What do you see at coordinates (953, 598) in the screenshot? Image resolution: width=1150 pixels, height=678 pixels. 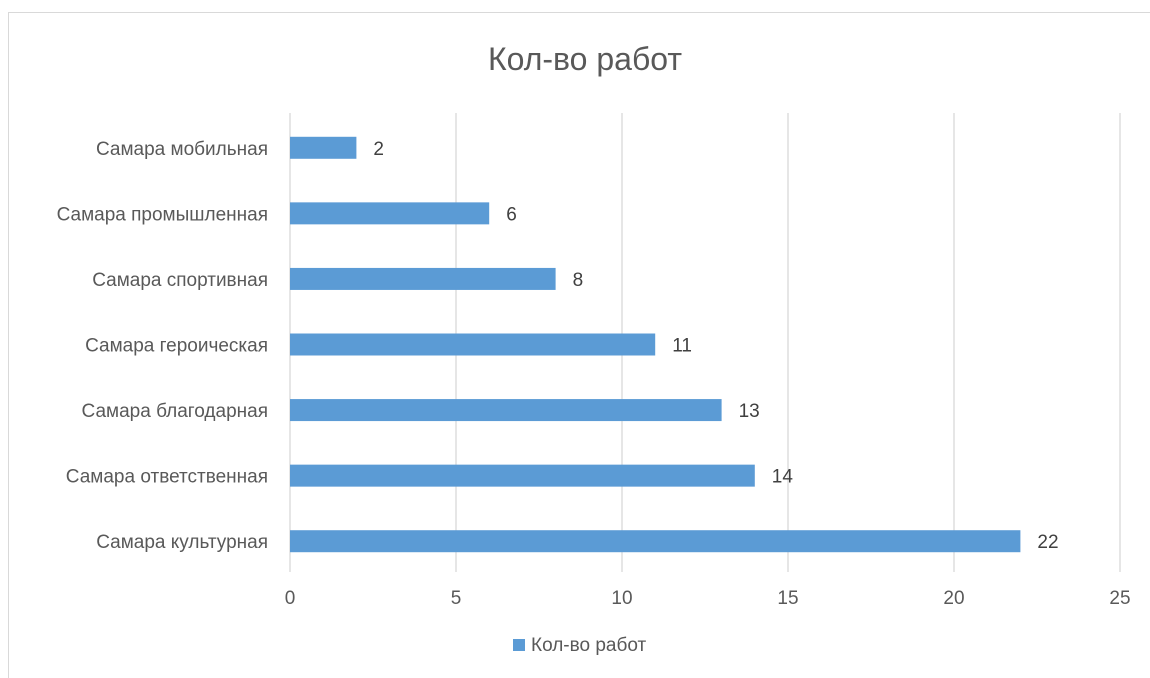 I see `x-tick-label: 20` at bounding box center [953, 598].